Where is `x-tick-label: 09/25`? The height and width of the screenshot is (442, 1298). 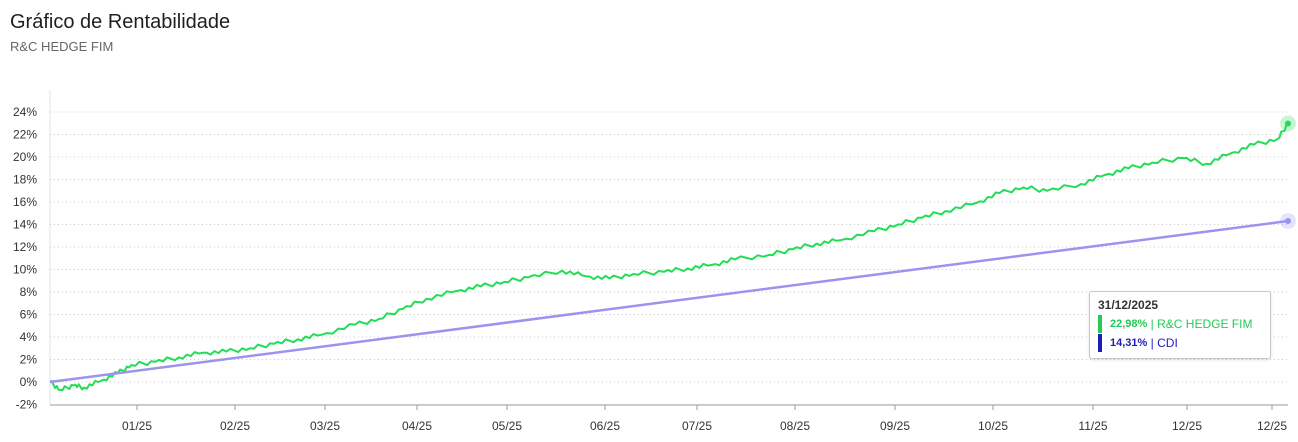
x-tick-label: 09/25 is located at coordinates (895, 426).